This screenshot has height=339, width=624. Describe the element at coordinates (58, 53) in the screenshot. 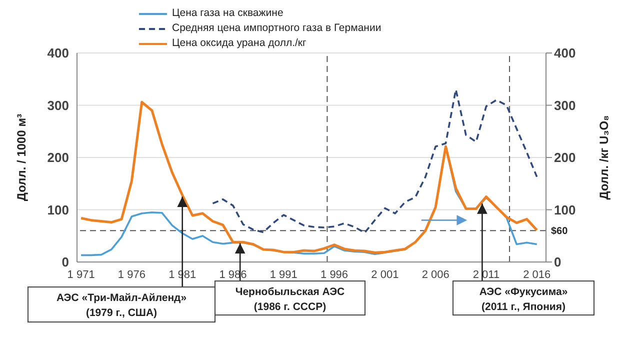

I see `y-tick-label: 400` at that location.